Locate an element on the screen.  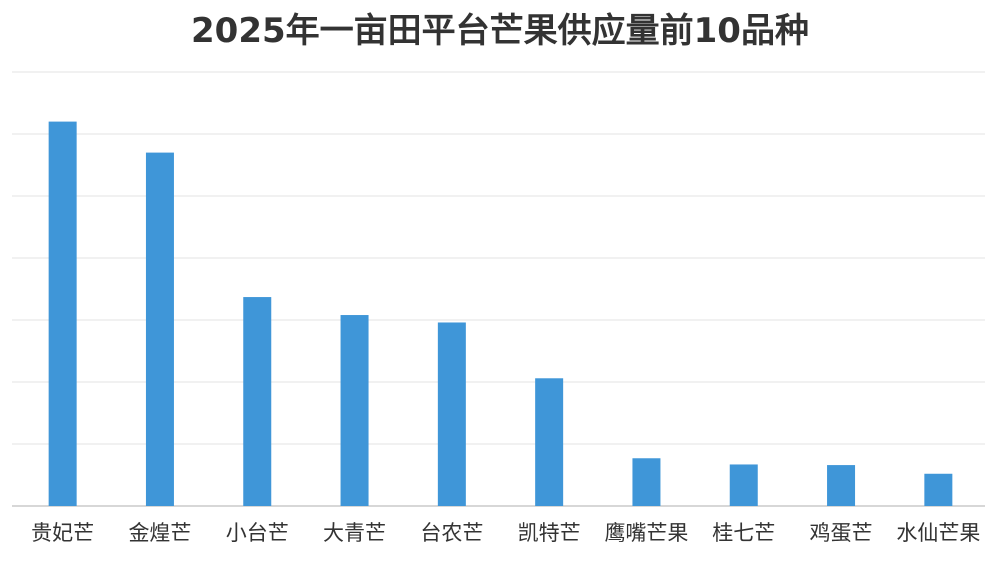
x-tick-label: 金煌芒 is located at coordinates (159, 533).